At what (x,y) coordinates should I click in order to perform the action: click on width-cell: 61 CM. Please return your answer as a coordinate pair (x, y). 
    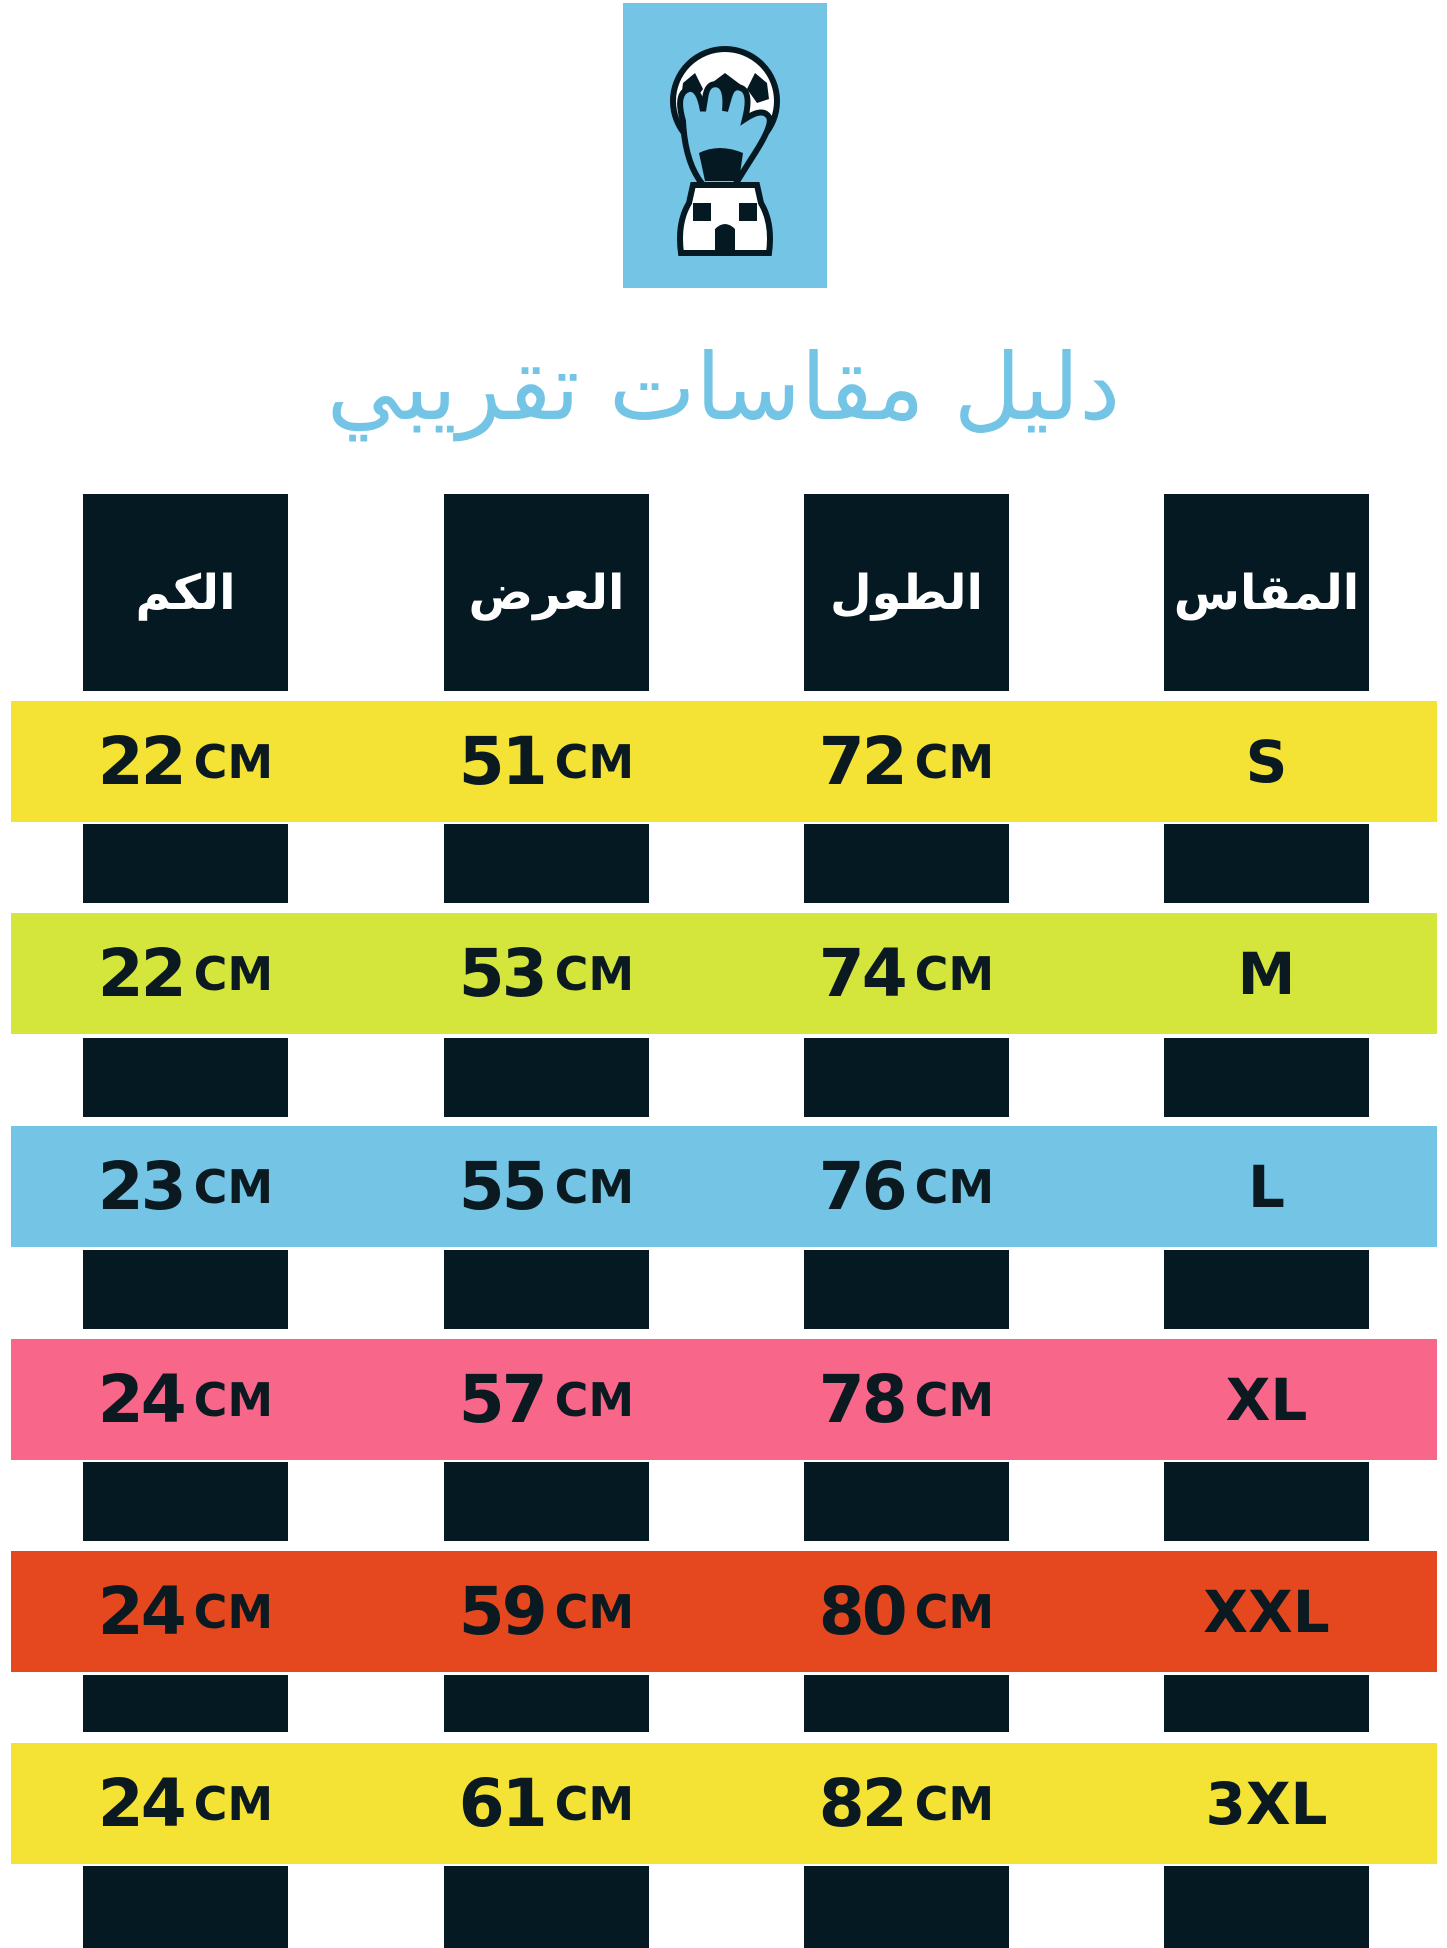
    Looking at the image, I should click on (546, 1803).